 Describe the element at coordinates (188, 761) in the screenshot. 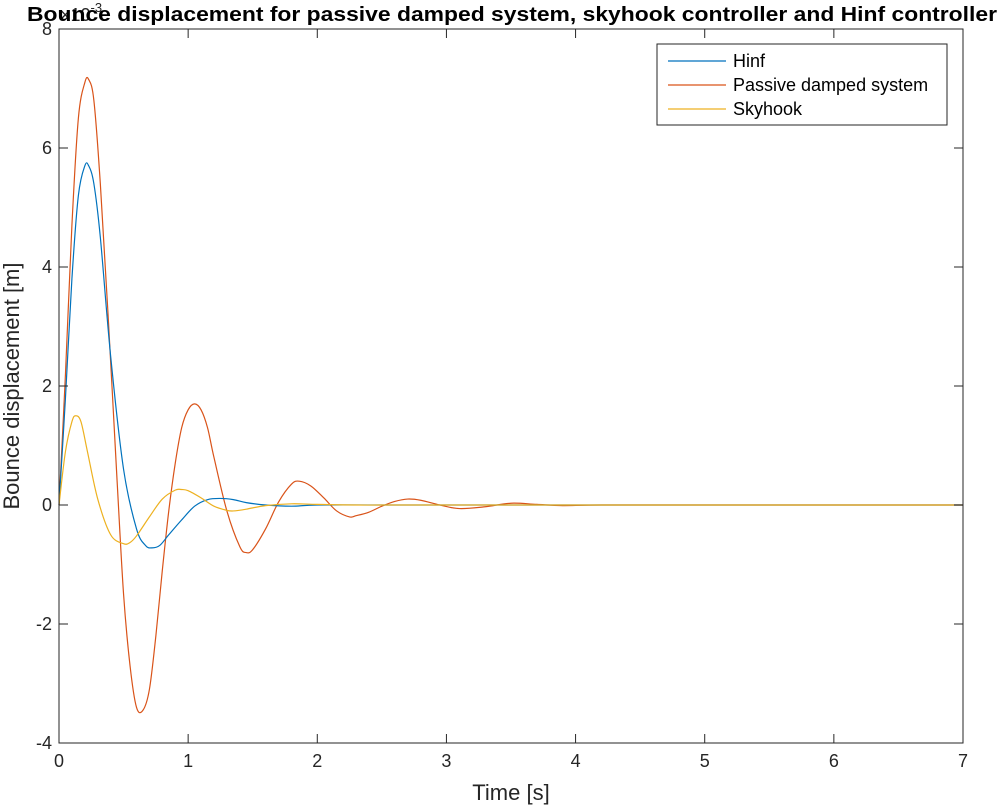

I see `x-tick-label: 1` at that location.